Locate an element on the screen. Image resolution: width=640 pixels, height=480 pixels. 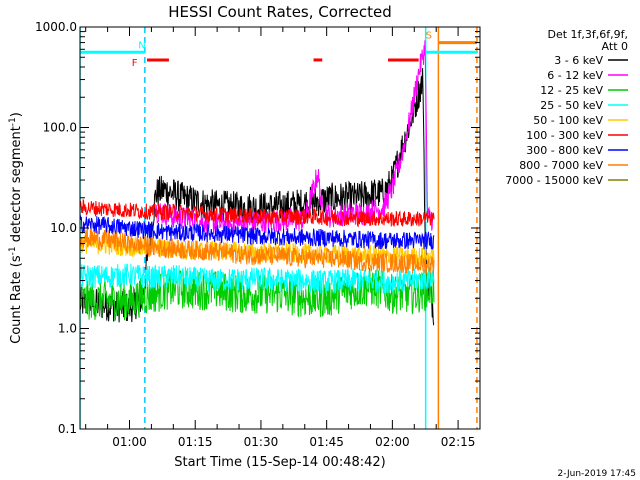
legend-label: 25 - 50 keV is located at coordinates (571, 105).